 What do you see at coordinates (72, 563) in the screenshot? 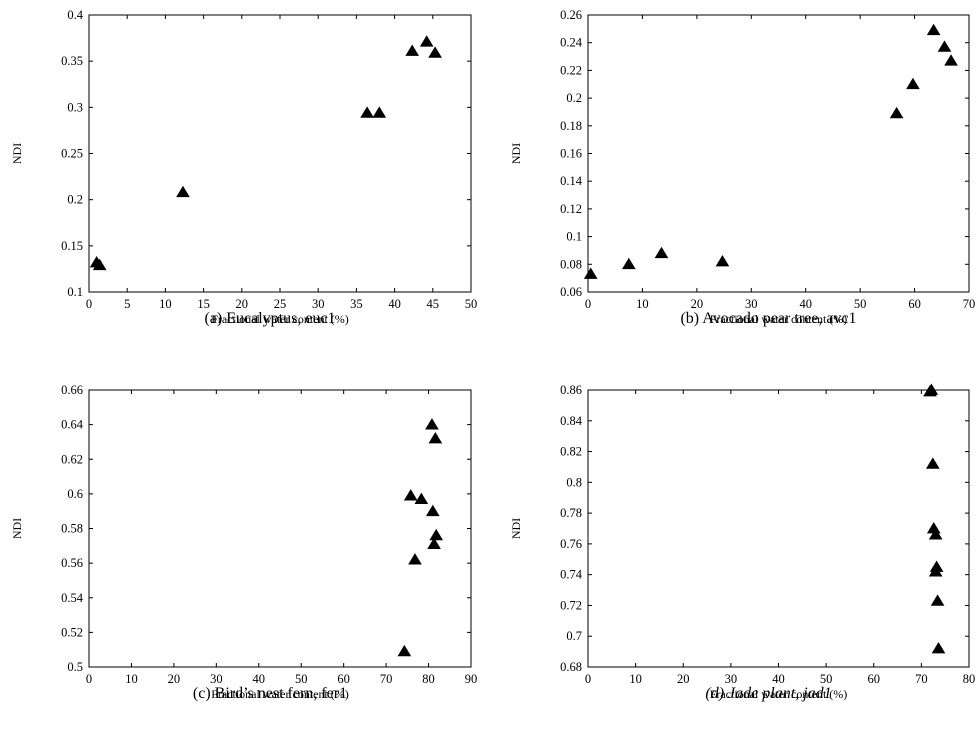
I see `y-tick-label: 0.56` at bounding box center [72, 563].